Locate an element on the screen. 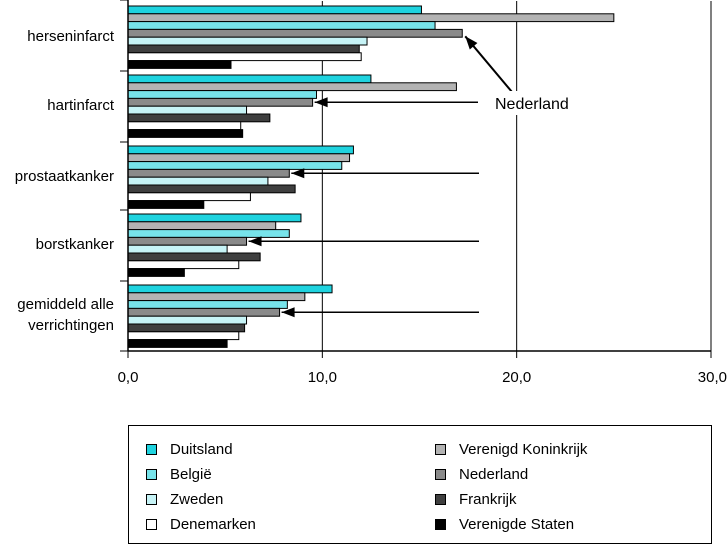  category-label-herseninfarct: herseninfarct is located at coordinates (71, 36).